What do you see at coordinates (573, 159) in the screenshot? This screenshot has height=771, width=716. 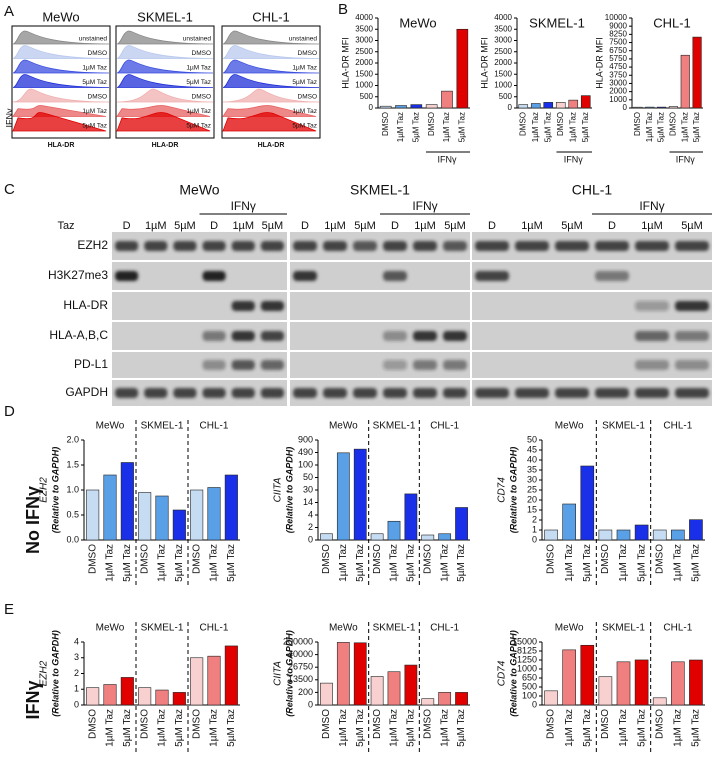 I see `group-label: IFNγ` at bounding box center [573, 159].